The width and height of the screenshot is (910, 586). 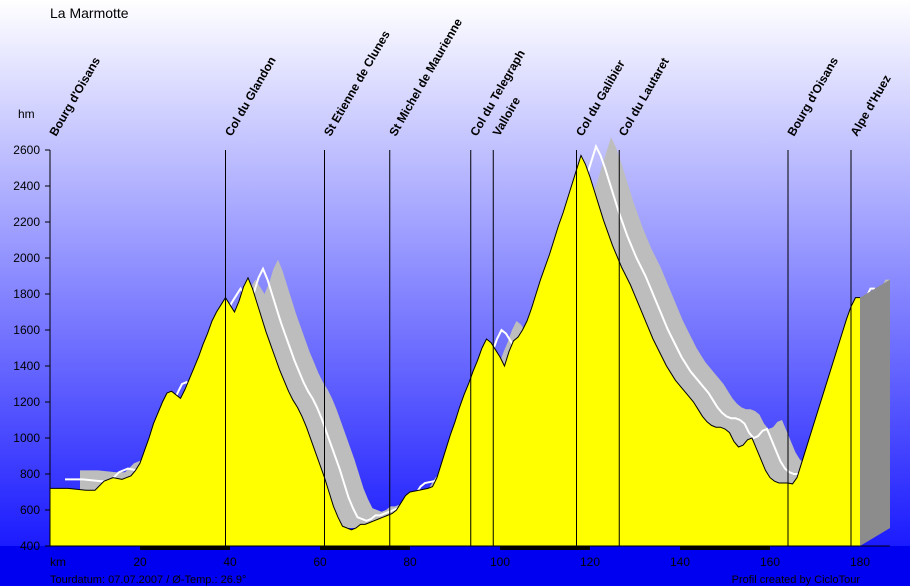 What do you see at coordinates (590, 562) in the screenshot?
I see `x-tick-label: 120` at bounding box center [590, 562].